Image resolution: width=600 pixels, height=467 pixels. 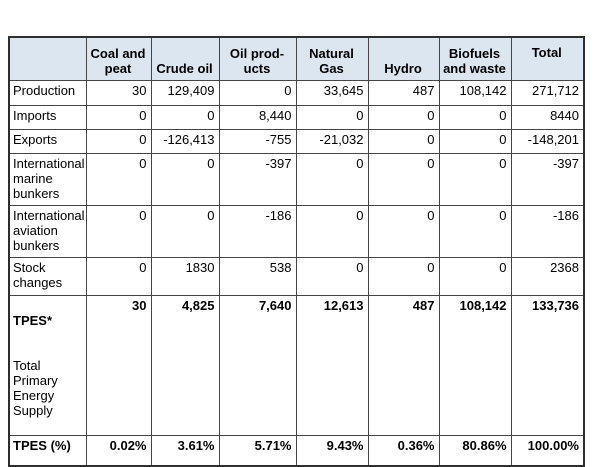 I want to click on corner-cell, so click(x=47, y=58).